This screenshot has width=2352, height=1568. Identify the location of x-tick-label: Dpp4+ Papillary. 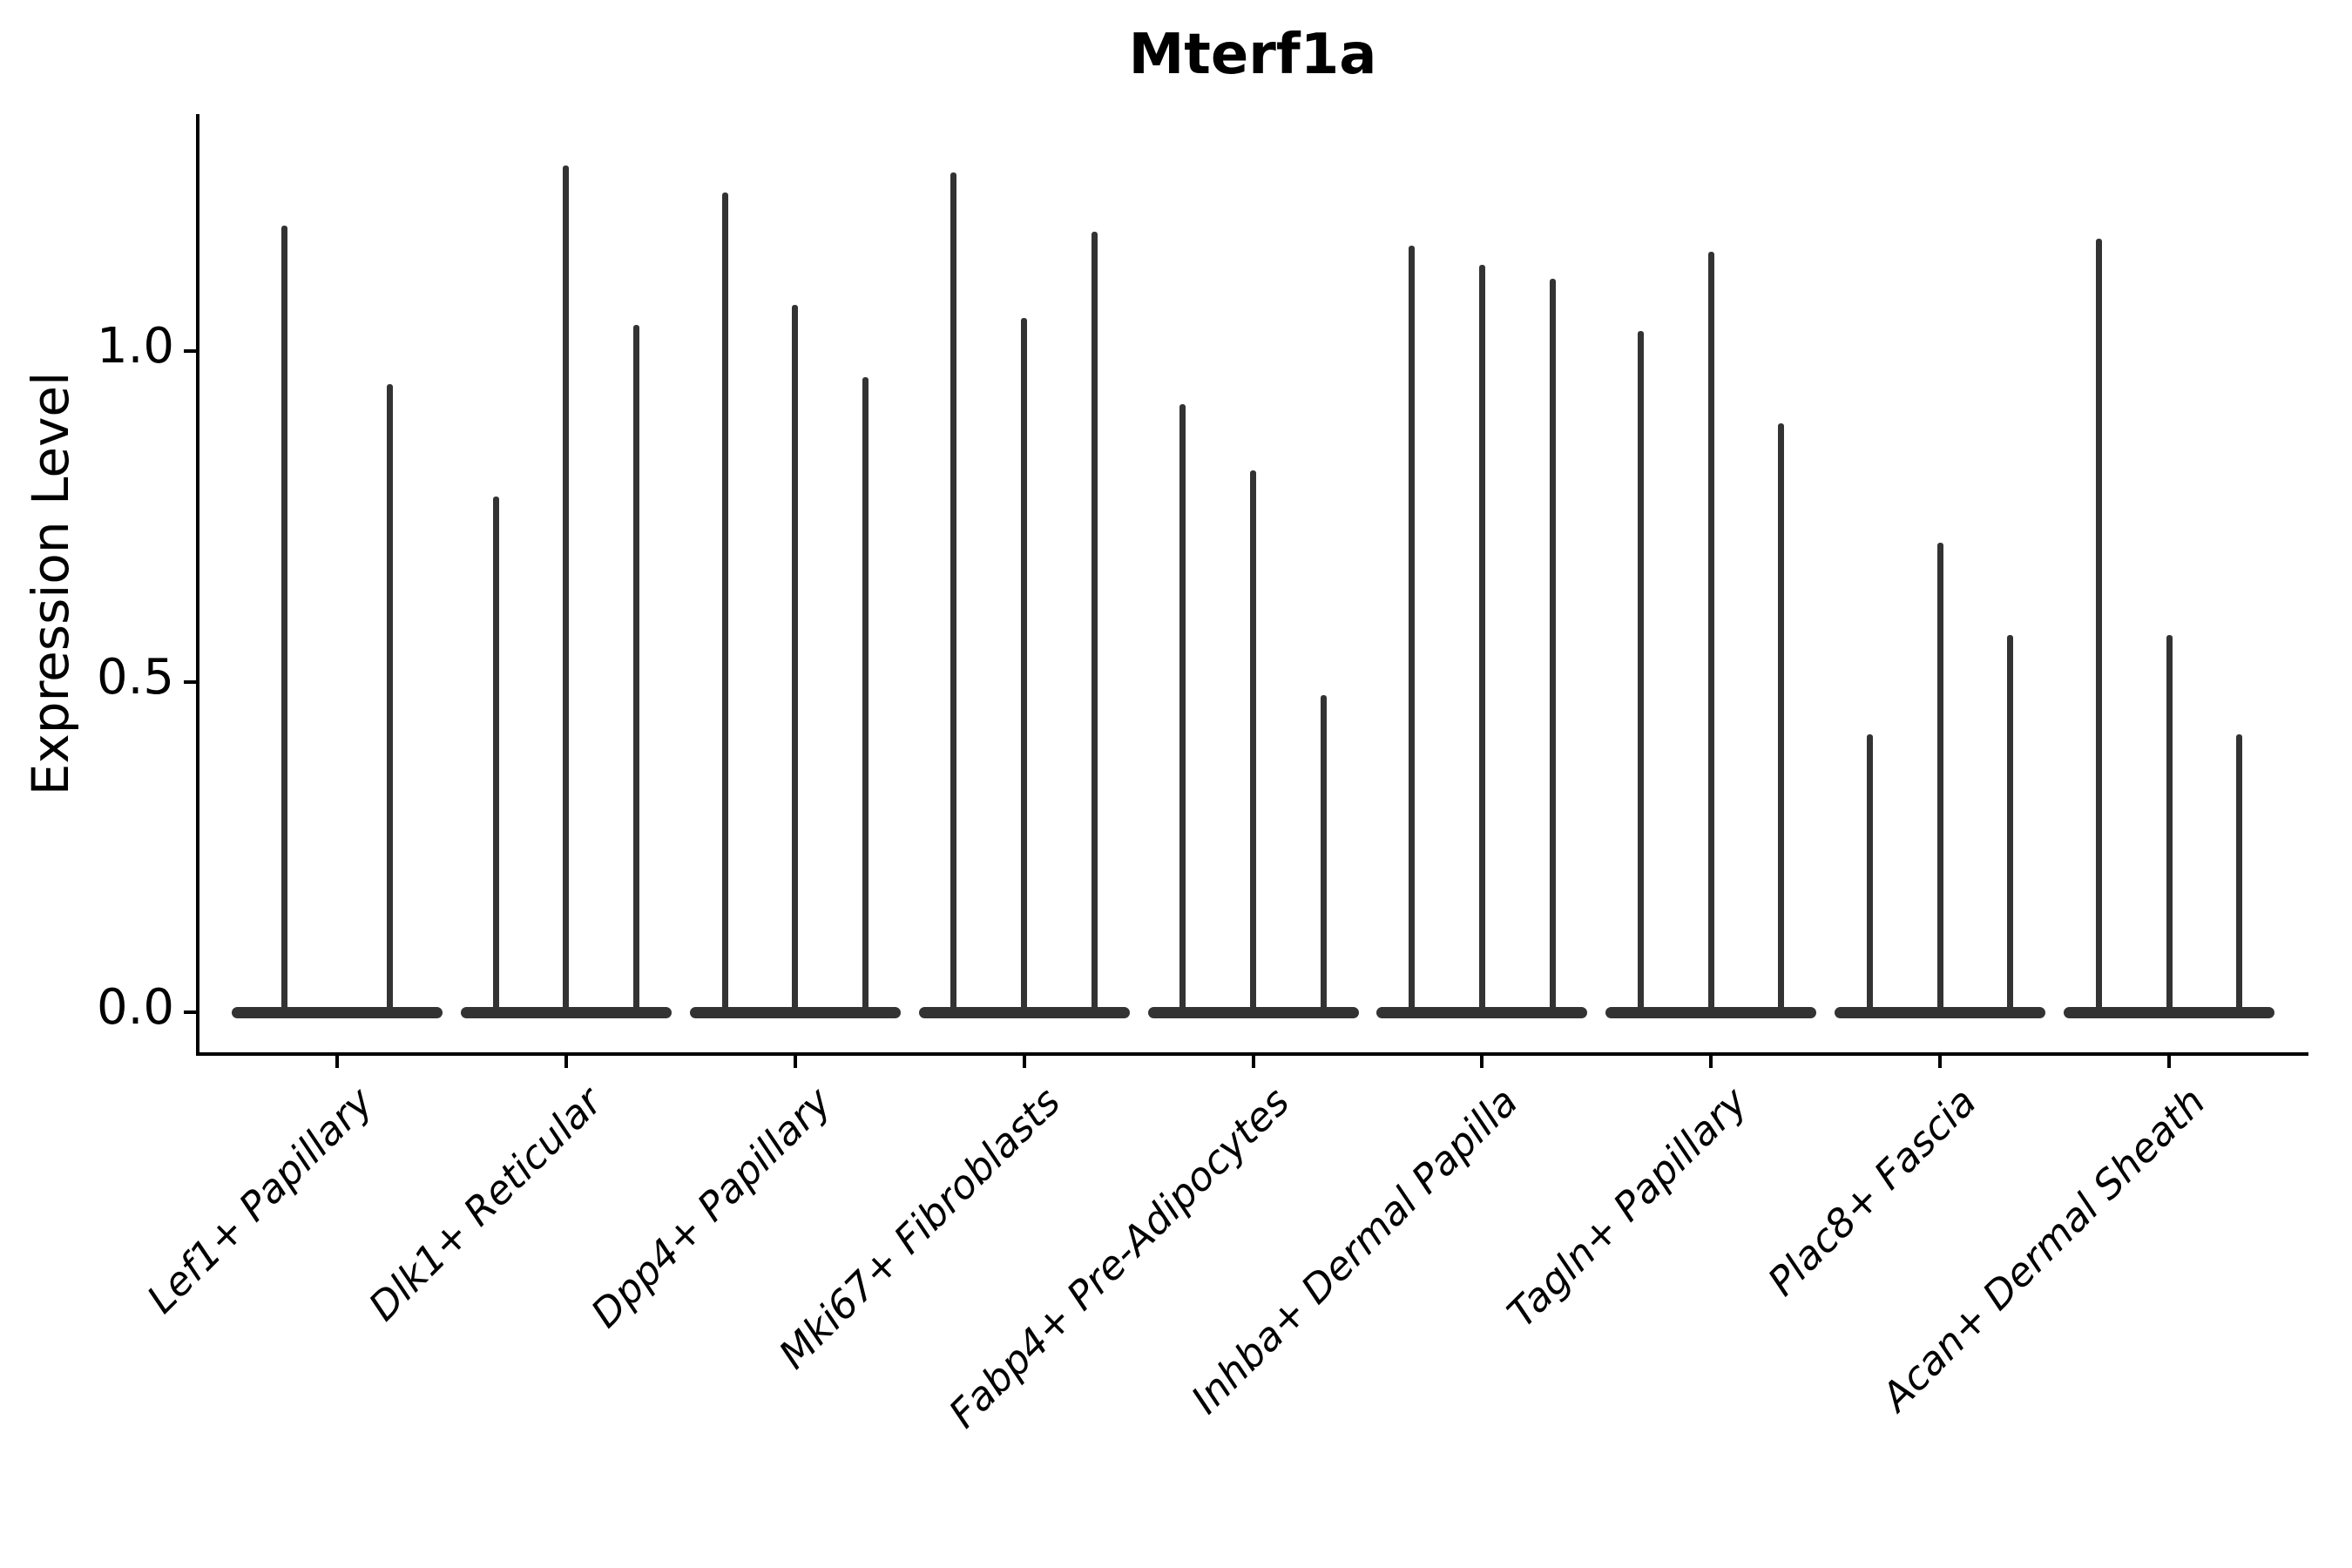
(711, 1207).